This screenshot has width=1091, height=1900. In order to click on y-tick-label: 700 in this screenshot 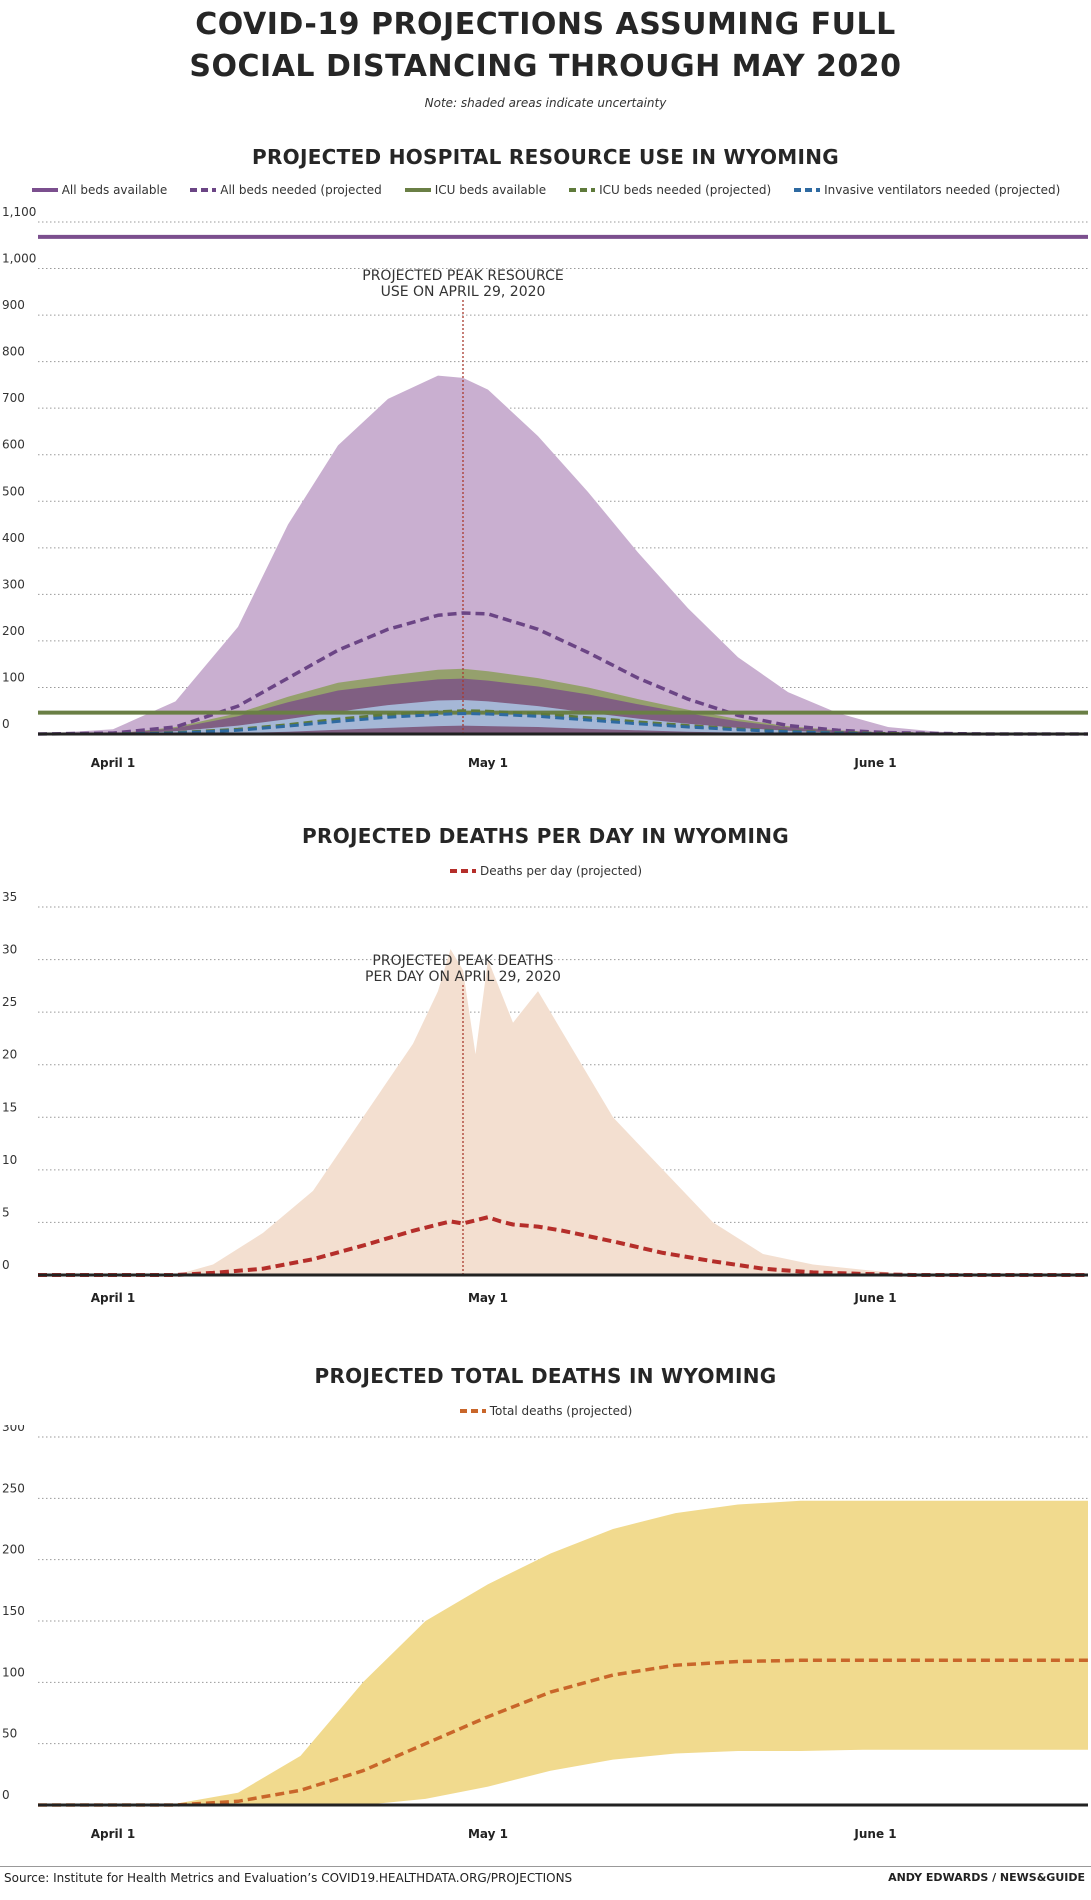, I will do `click(13, 398)`.